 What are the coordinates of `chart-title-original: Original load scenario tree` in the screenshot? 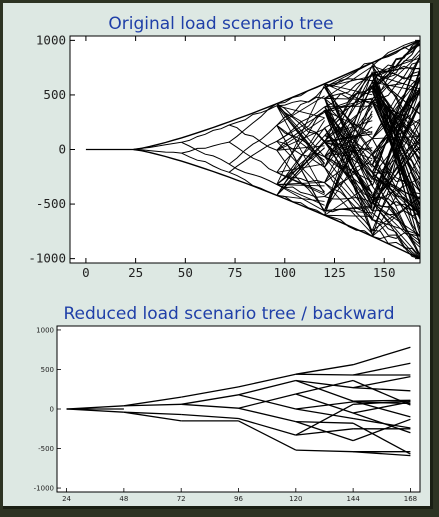 It's located at (220, 24).